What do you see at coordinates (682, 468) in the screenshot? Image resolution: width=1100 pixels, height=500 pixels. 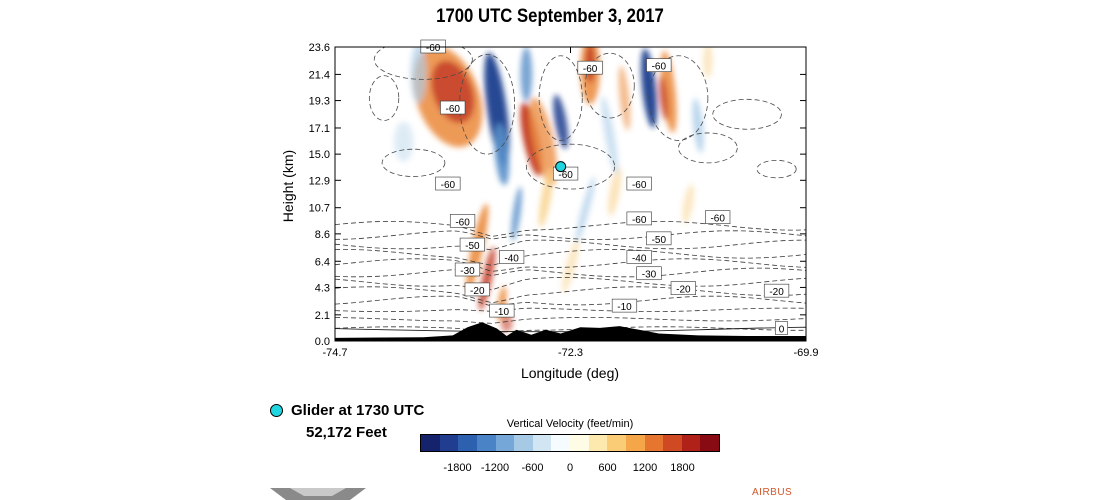 I see `colorbar-tick-label: 1800` at bounding box center [682, 468].